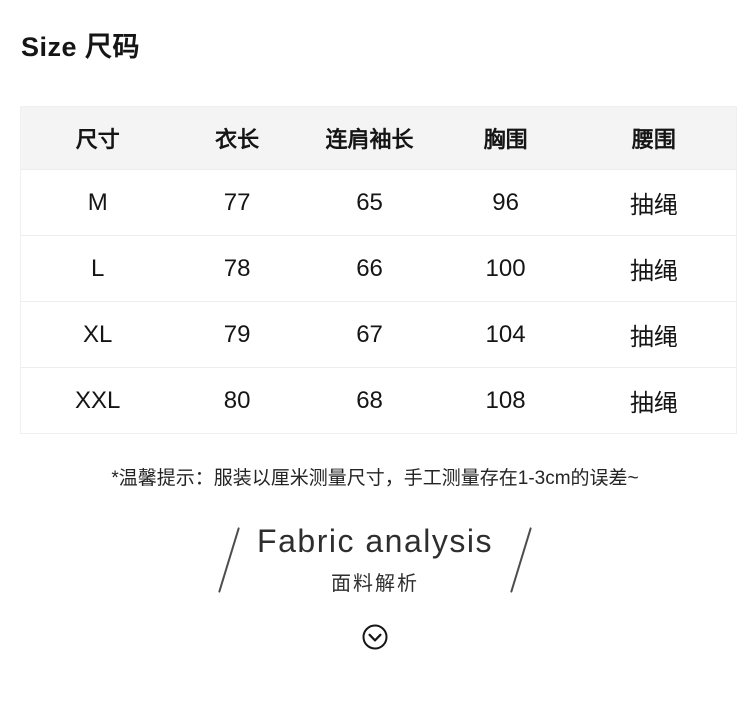 The height and width of the screenshot is (713, 750). I want to click on size-table-cell: 65, so click(369, 202).